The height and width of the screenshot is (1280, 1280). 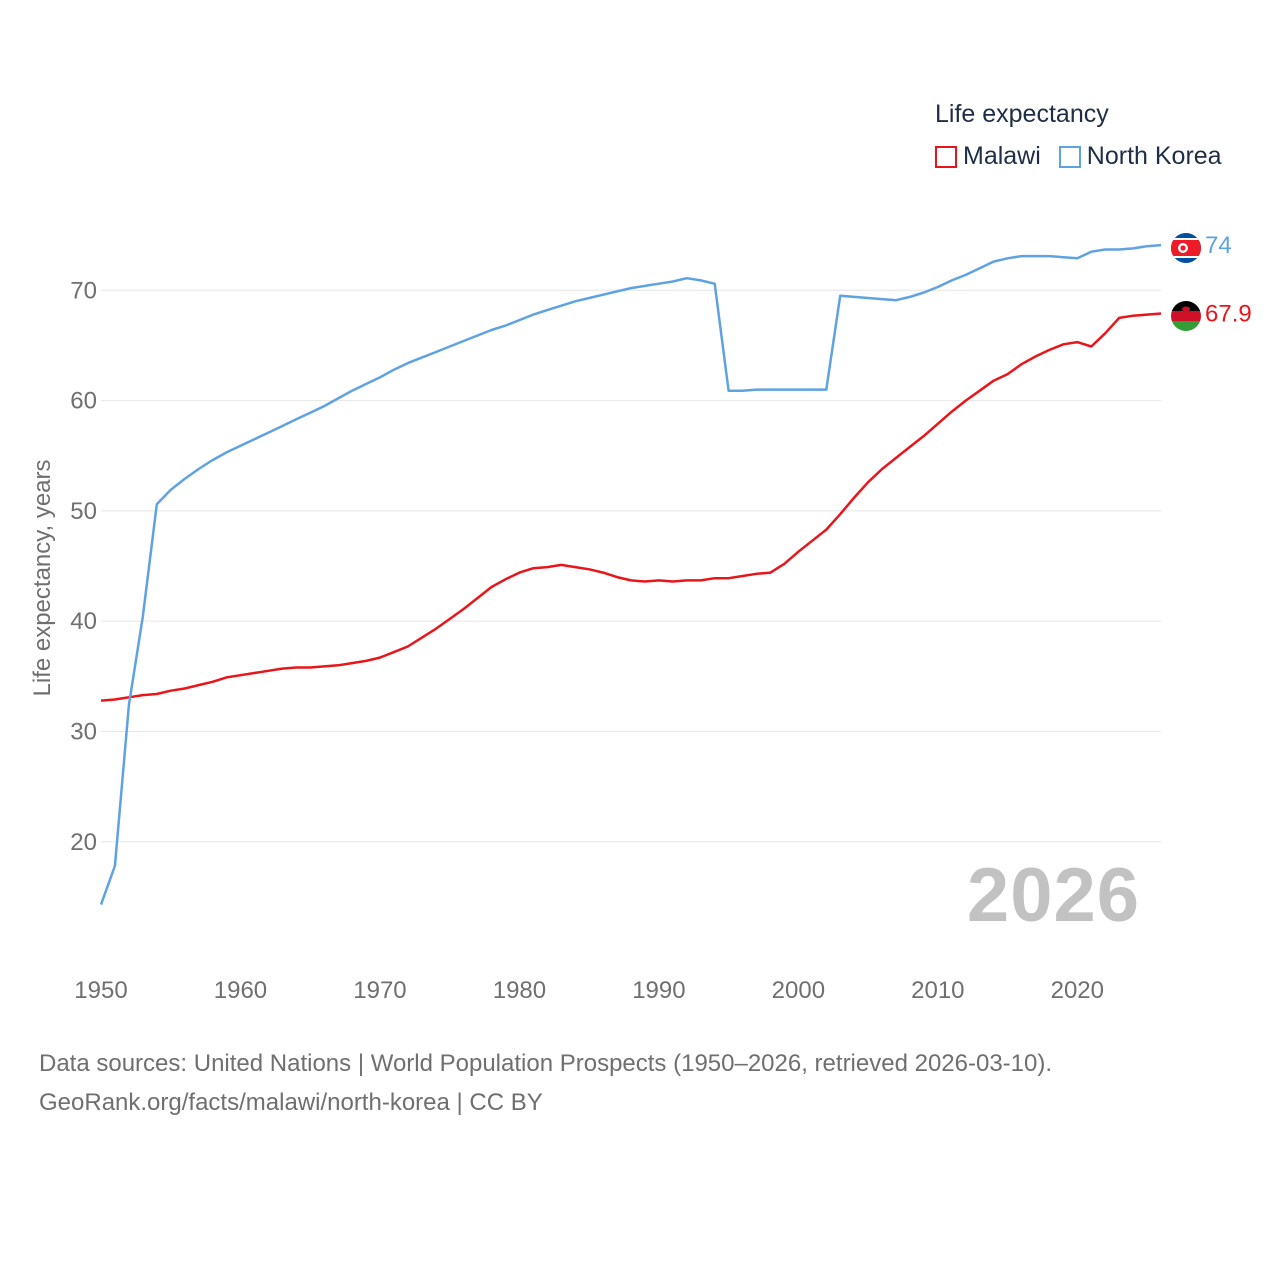 I want to click on x-tick-label: 1960, so click(x=240, y=990).